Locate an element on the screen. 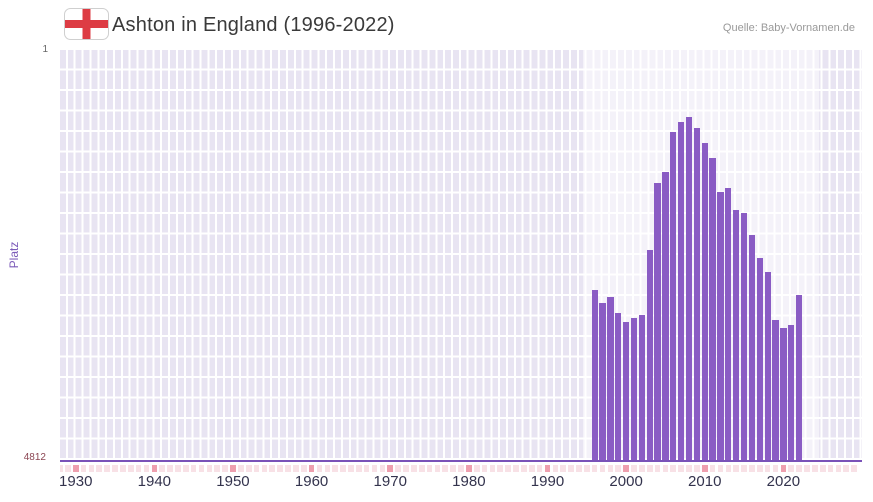 The width and height of the screenshot is (873, 502). year-tick-2007 is located at coordinates (681, 468).